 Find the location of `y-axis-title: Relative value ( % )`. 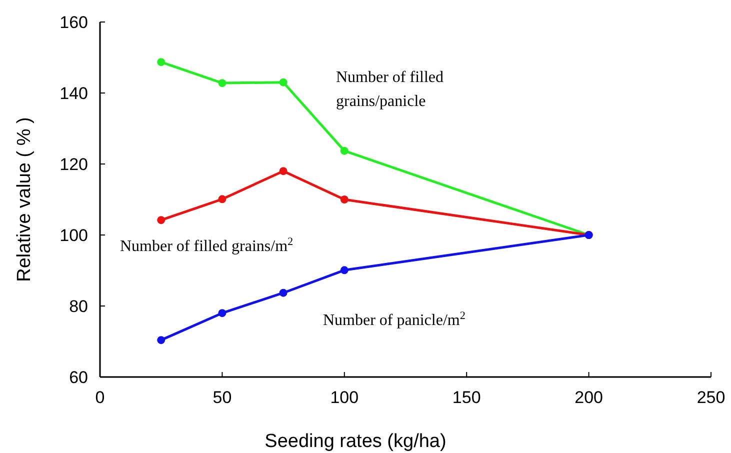

y-axis-title: Relative value ( % ) is located at coordinates (24, 199).